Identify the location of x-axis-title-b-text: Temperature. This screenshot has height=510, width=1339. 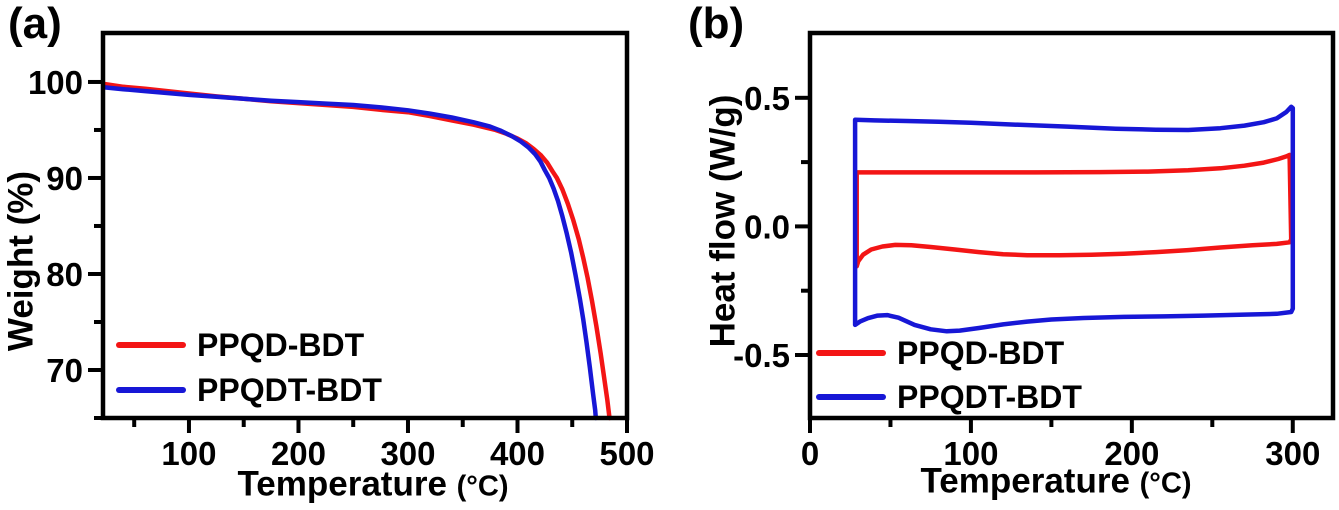
(1025, 481).